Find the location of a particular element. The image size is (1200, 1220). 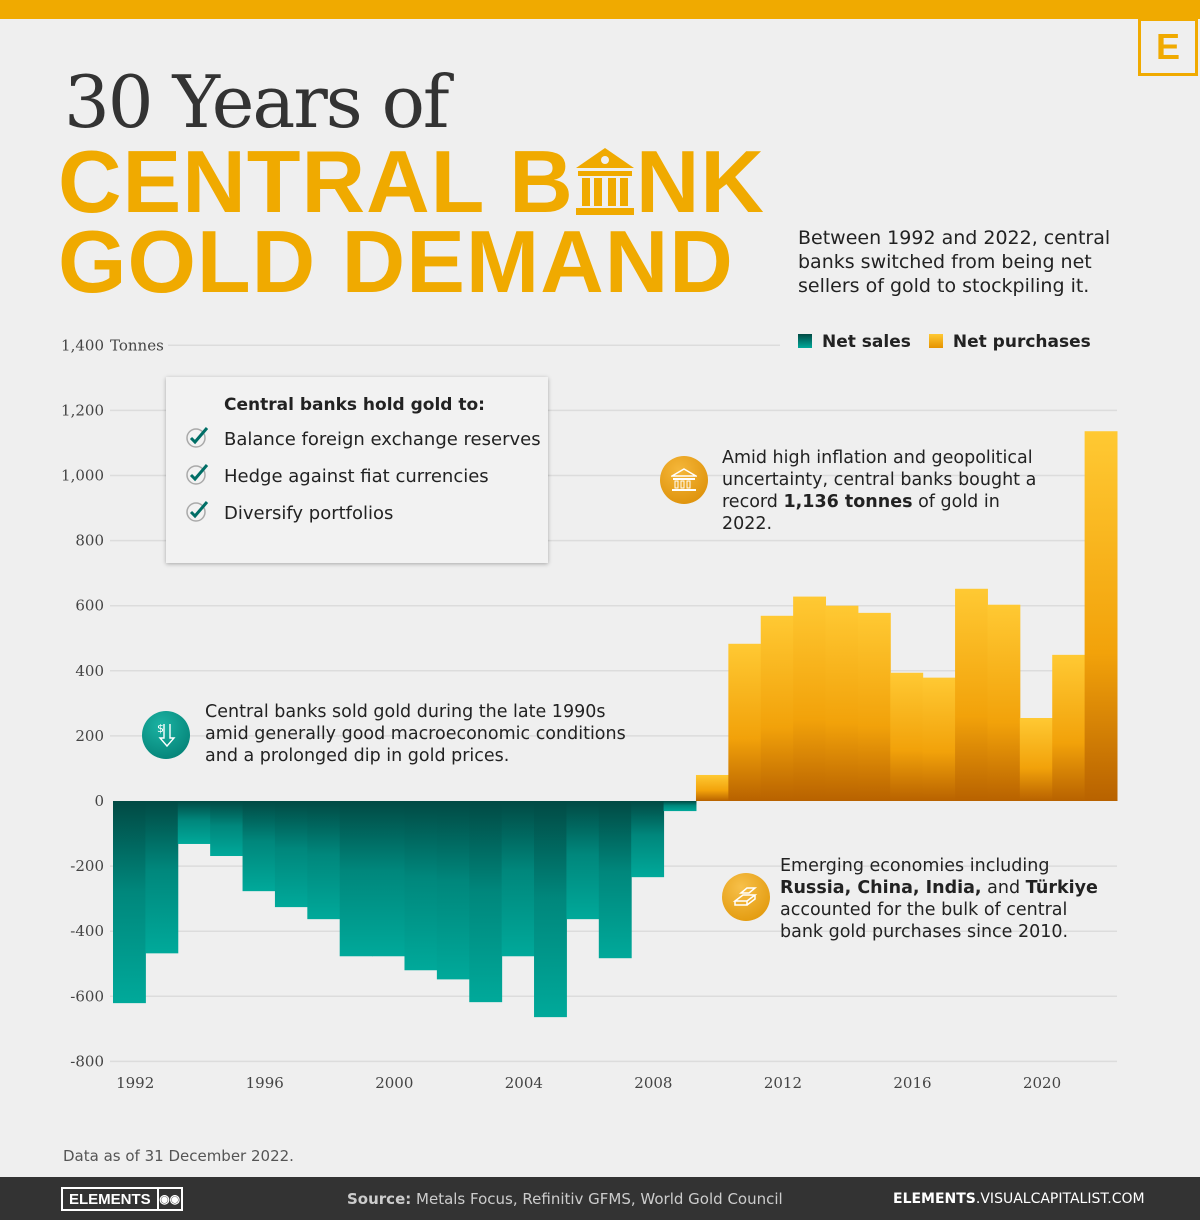

bar-1992 is located at coordinates (129, 902).